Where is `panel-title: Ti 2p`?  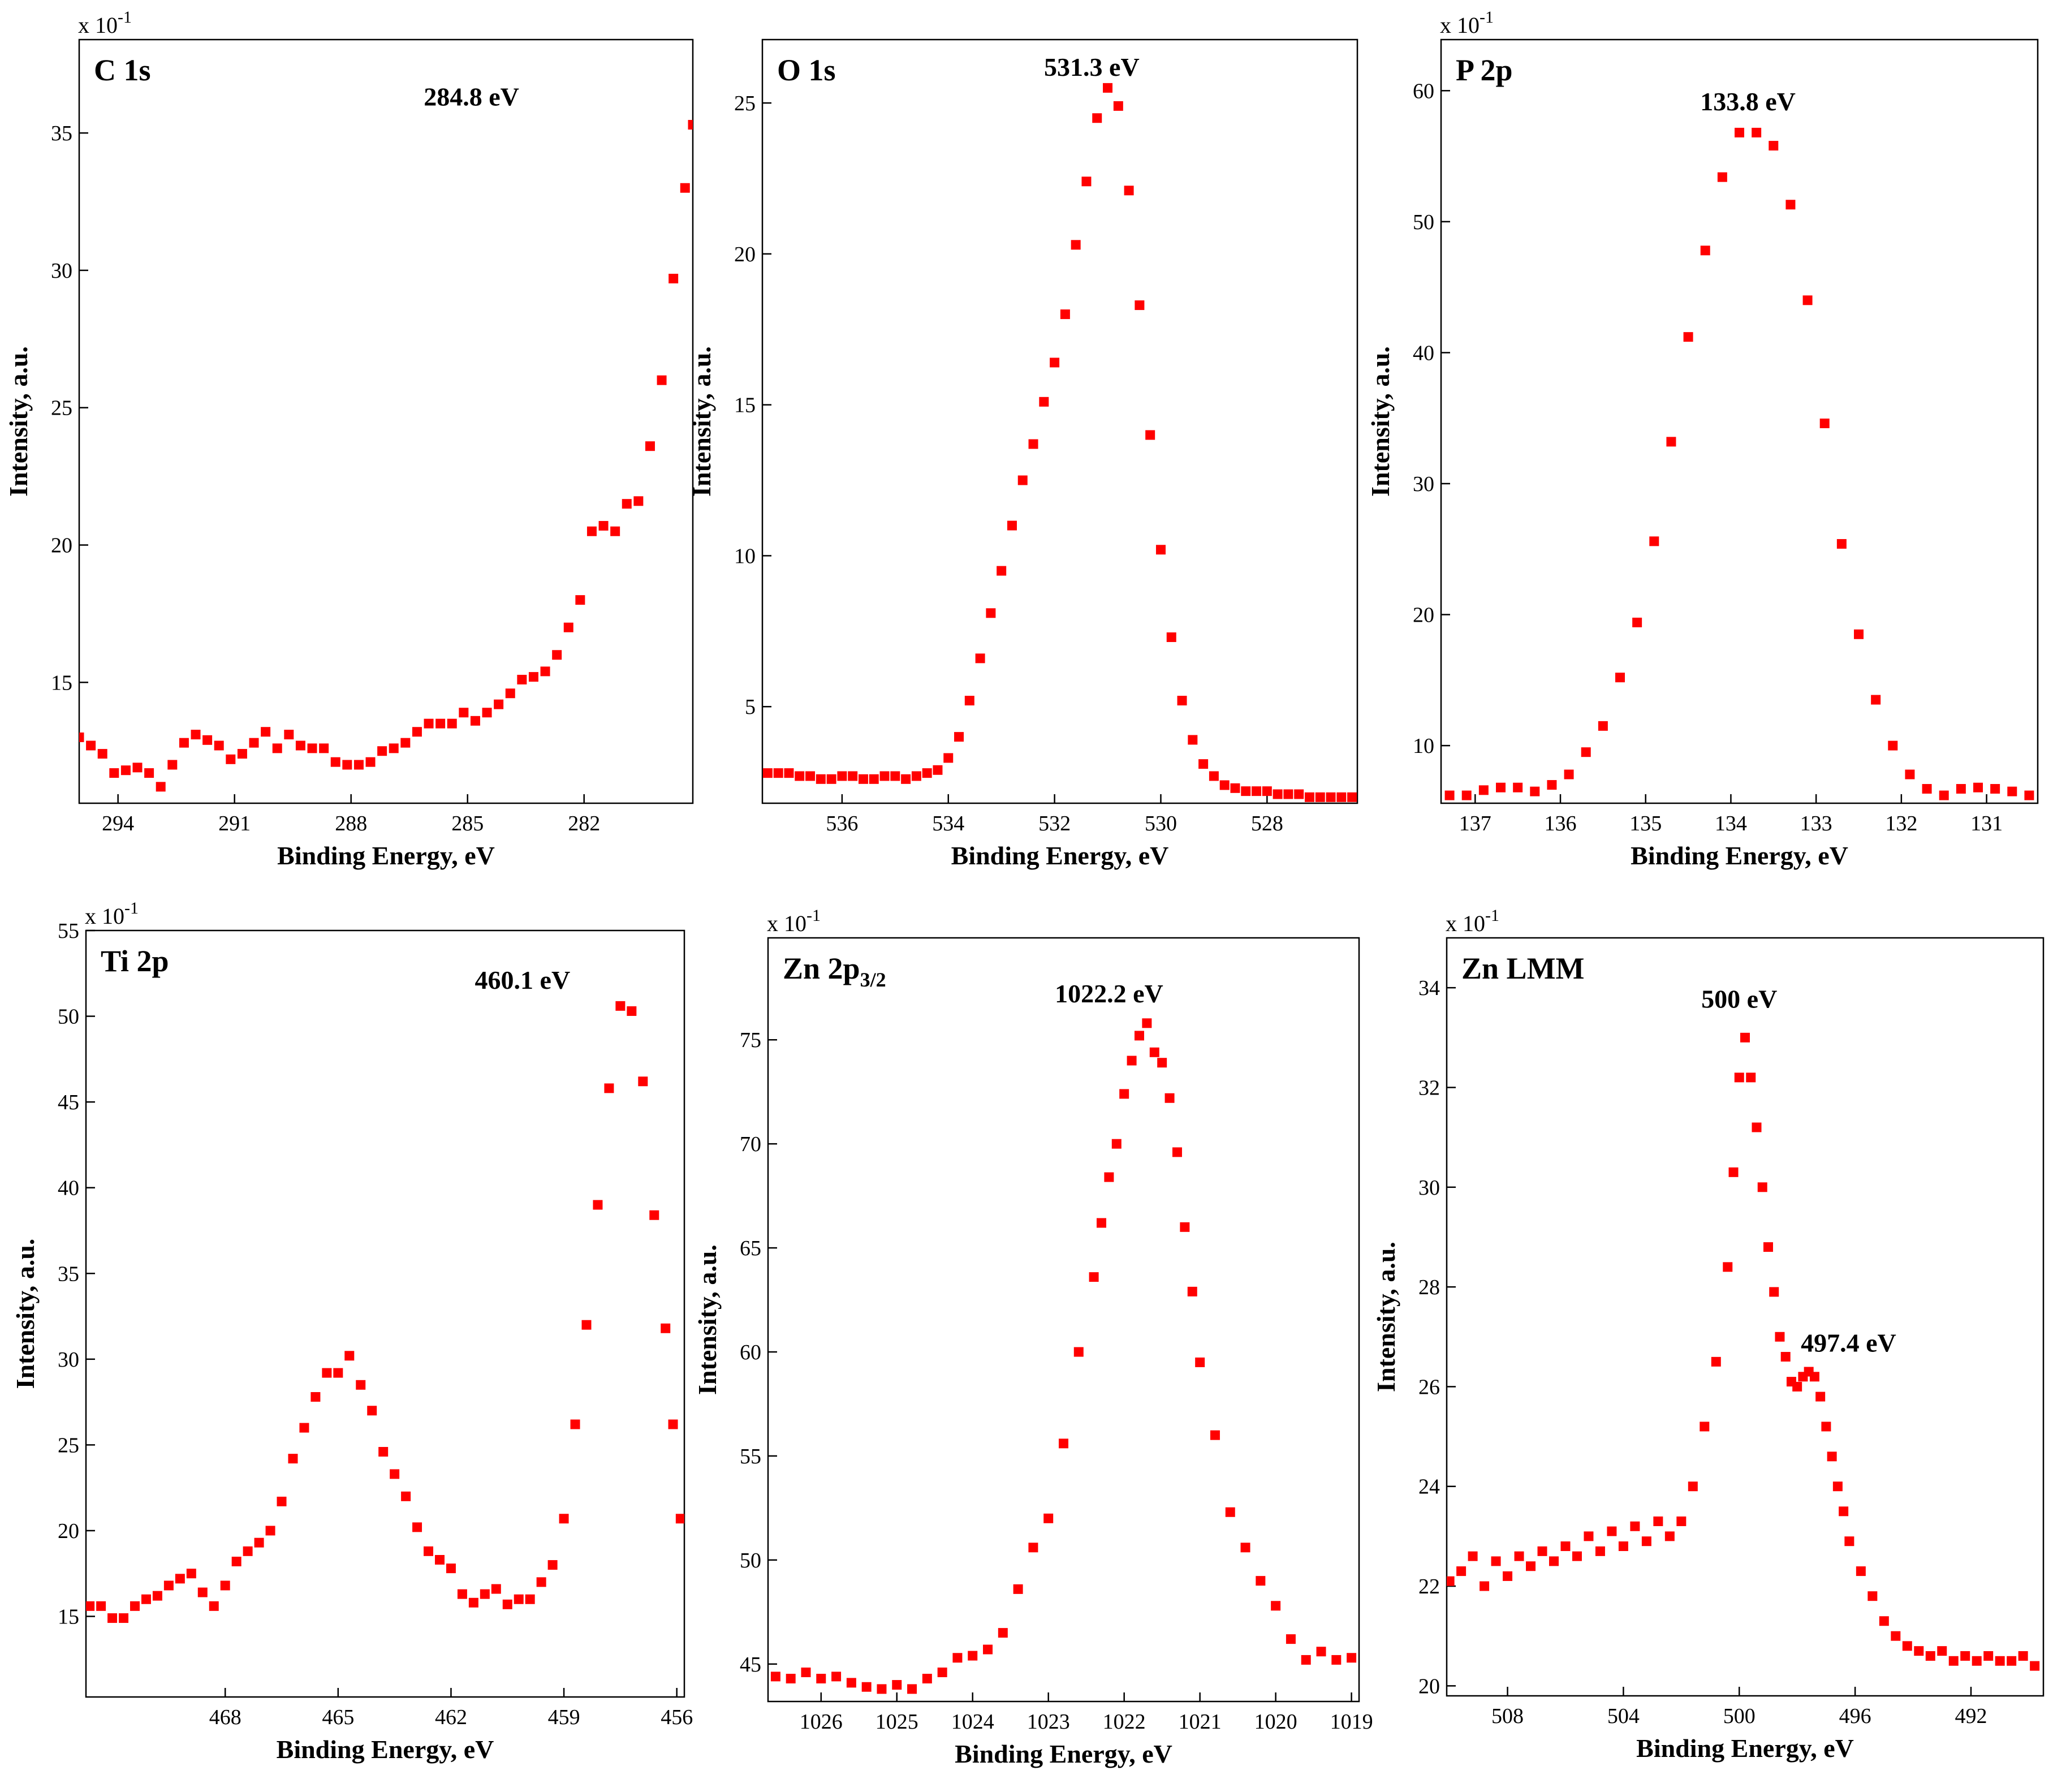
panel-title: Ti 2p is located at coordinates (135, 961).